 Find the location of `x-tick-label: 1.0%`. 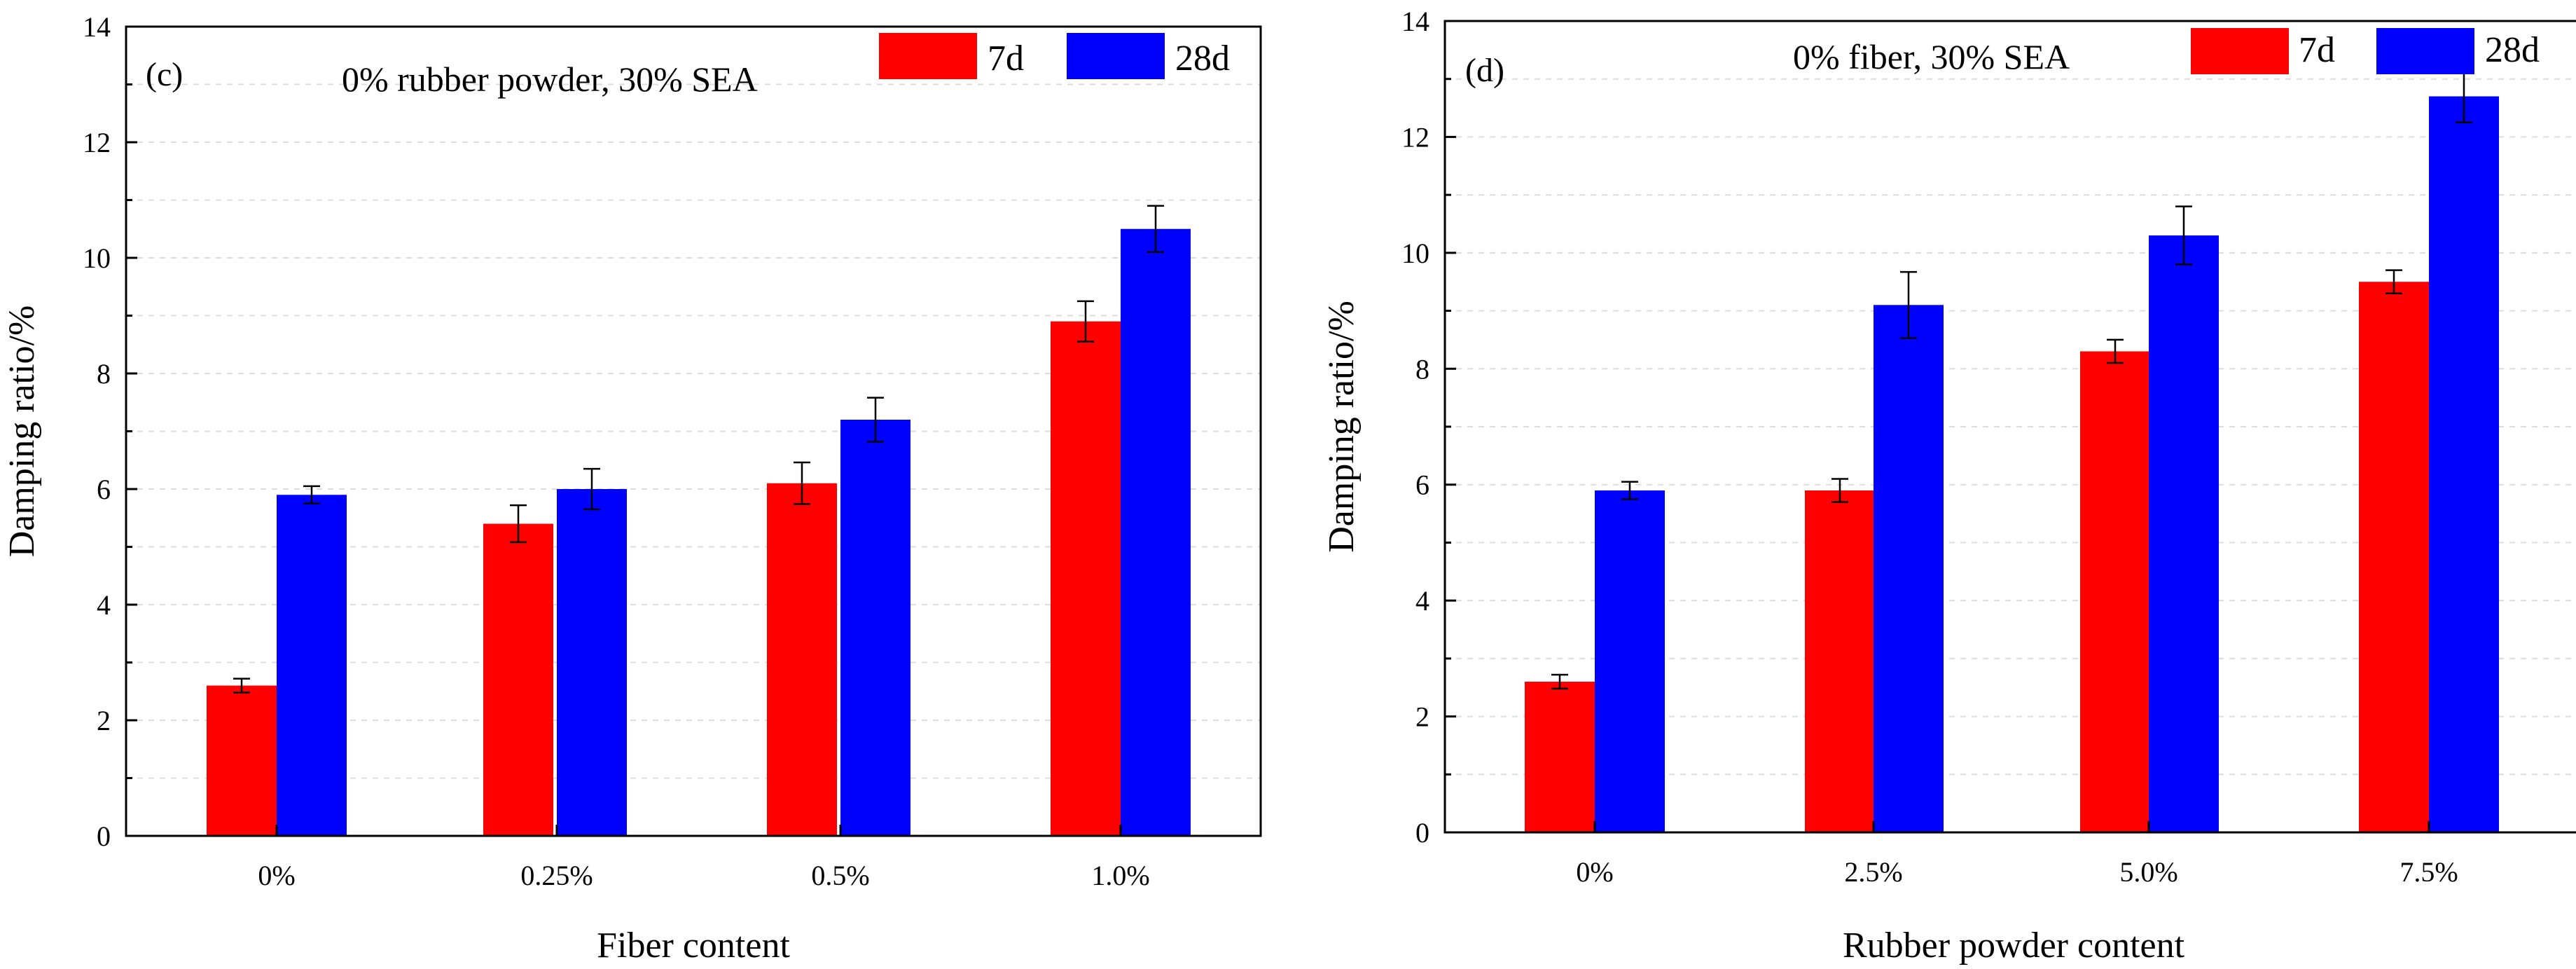

x-tick-label: 1.0% is located at coordinates (1120, 876).